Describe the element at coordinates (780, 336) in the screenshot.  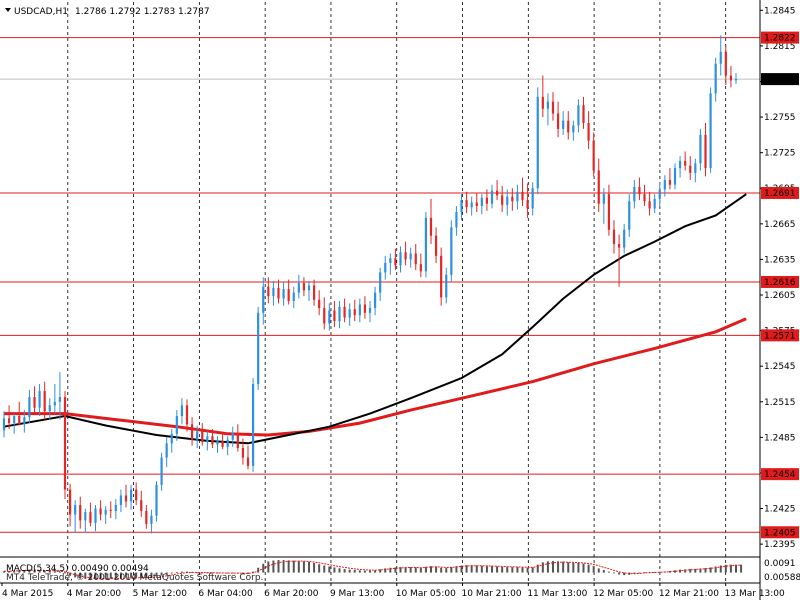
I see `level-price-label: 1.2571` at that location.